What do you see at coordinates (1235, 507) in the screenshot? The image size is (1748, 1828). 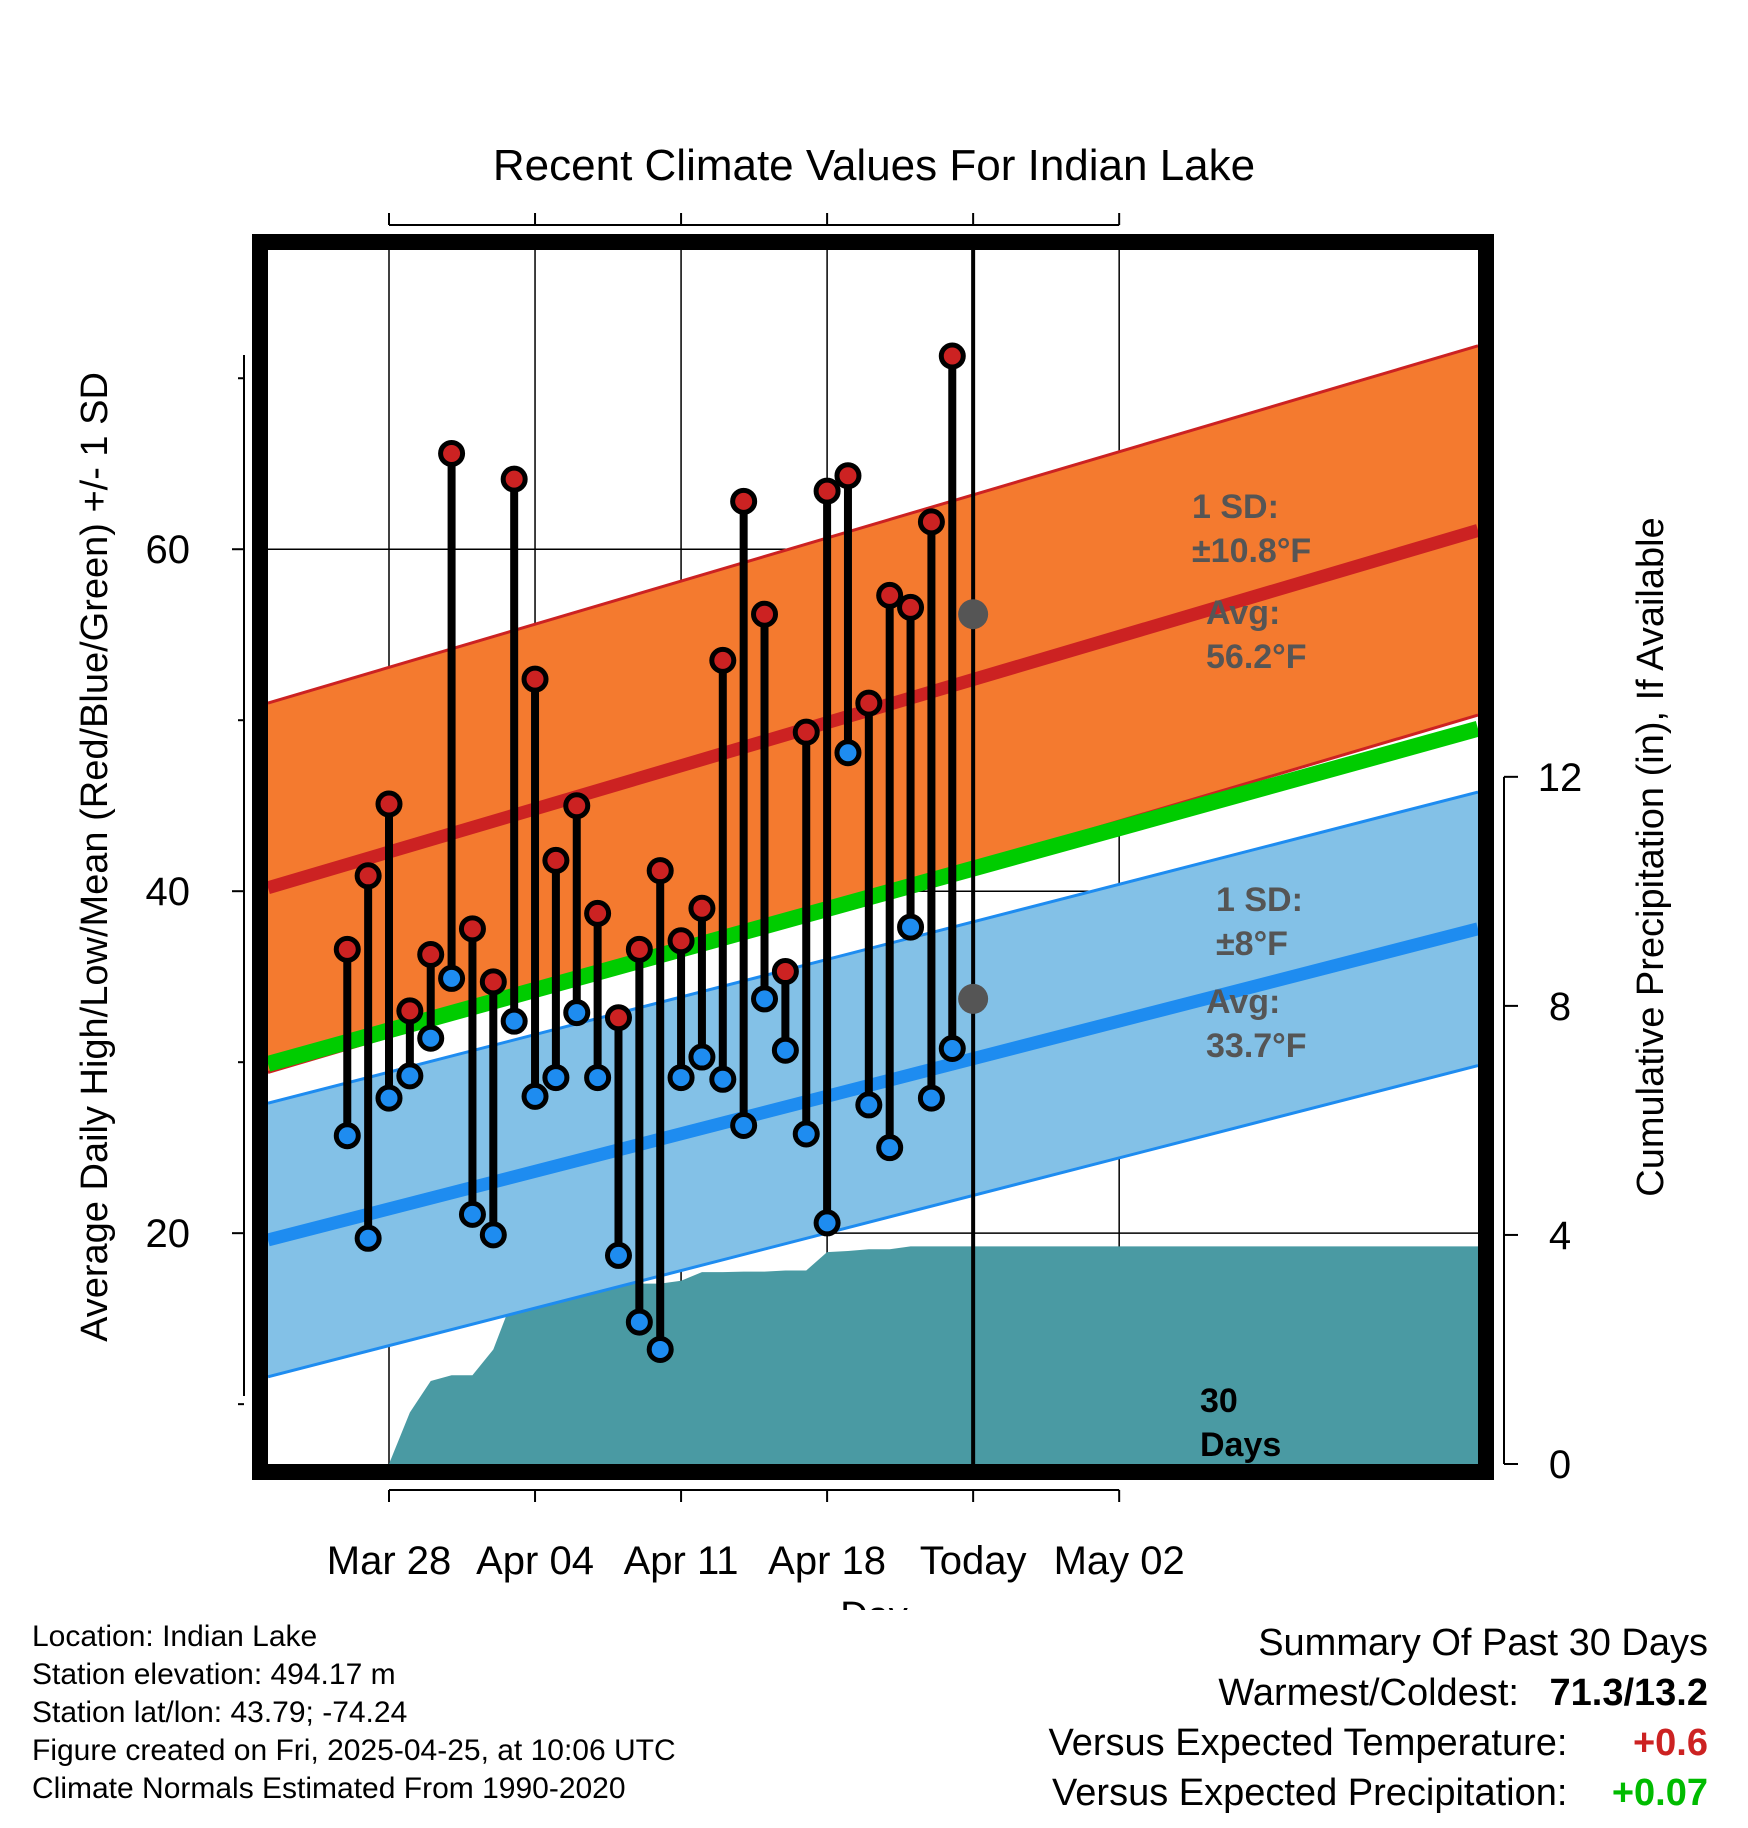 I see `high-sd-label: 1 SD:` at bounding box center [1235, 507].